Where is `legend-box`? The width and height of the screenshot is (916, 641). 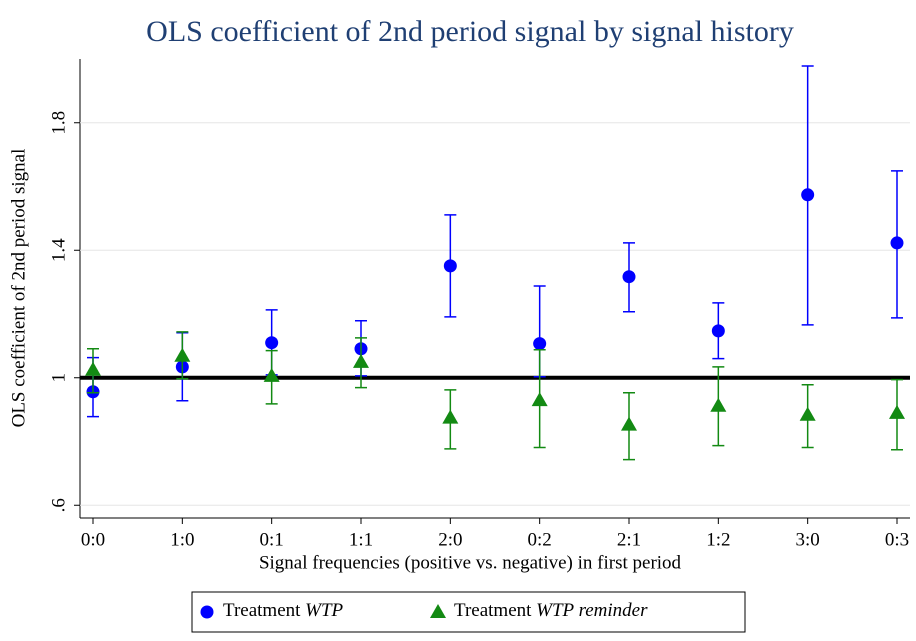
legend-box is located at coordinates (468, 612).